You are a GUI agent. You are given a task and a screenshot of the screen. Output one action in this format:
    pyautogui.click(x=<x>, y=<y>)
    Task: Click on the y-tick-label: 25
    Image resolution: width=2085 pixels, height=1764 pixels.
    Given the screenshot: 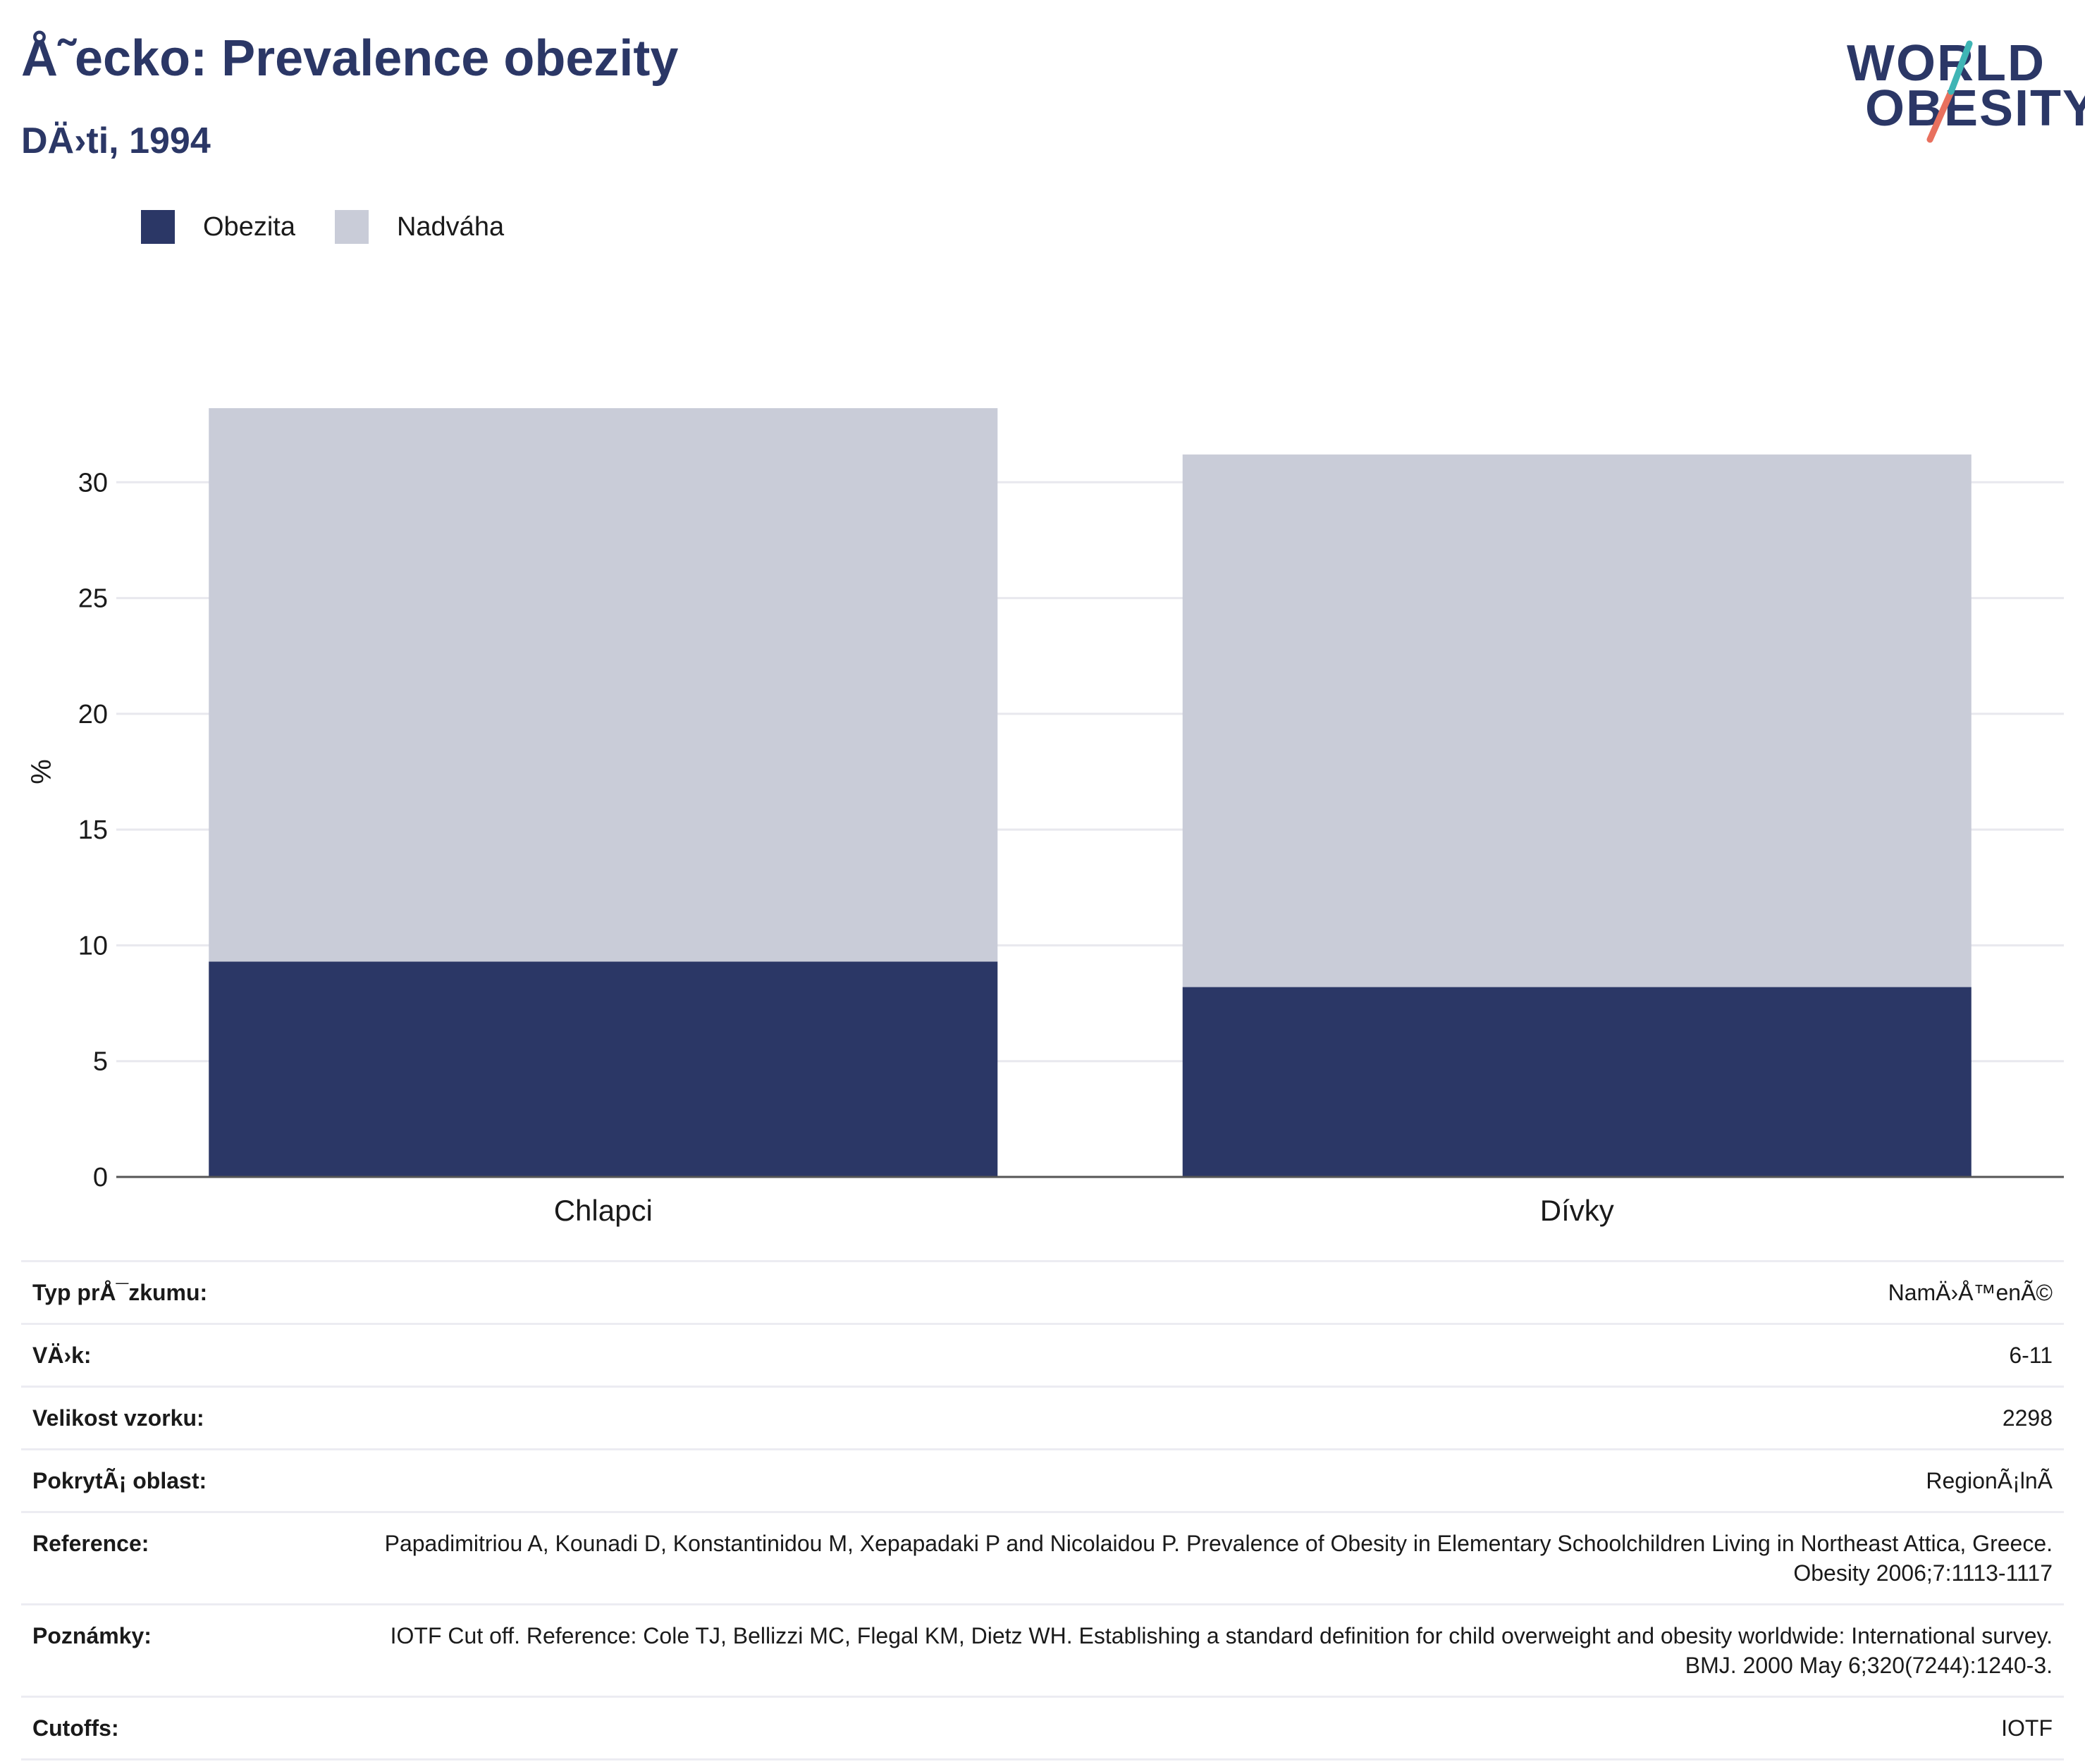 What is the action you would take?
    pyautogui.click(x=93, y=599)
    